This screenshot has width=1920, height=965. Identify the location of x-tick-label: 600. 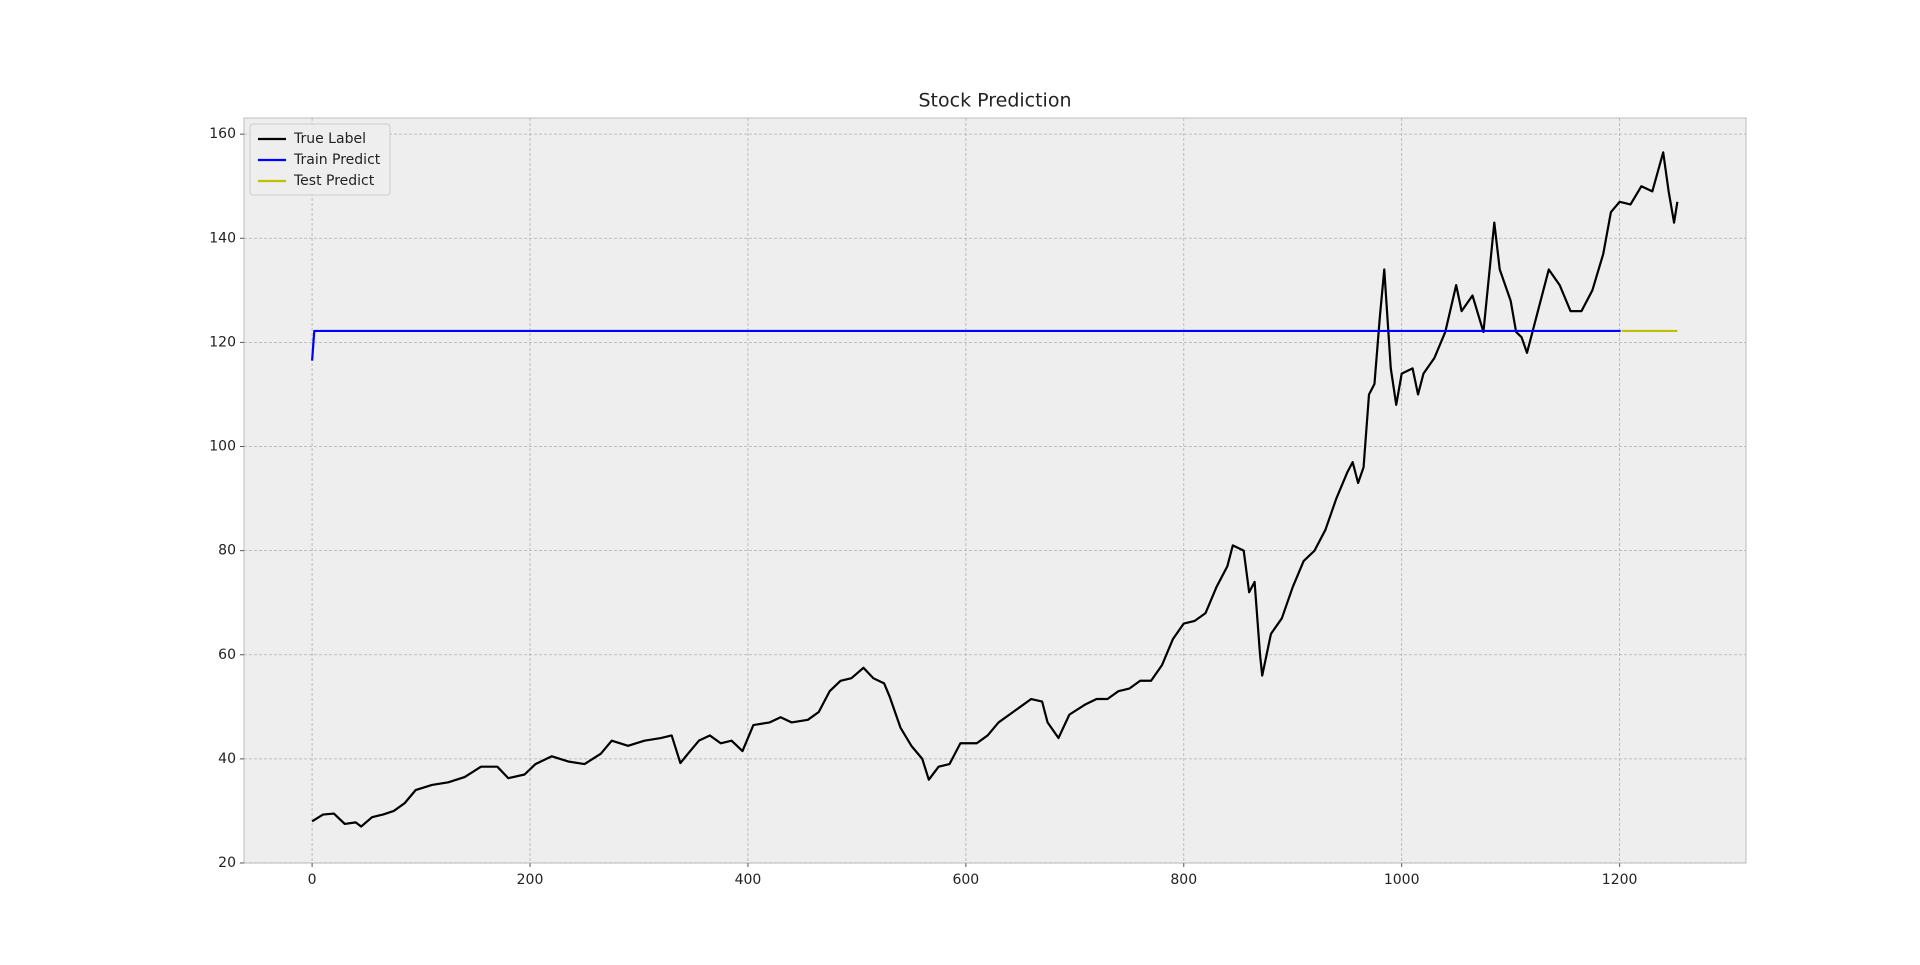
(965, 880).